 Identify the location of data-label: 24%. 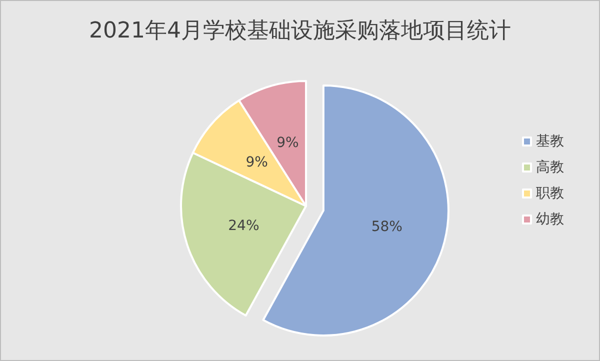
(244, 226).